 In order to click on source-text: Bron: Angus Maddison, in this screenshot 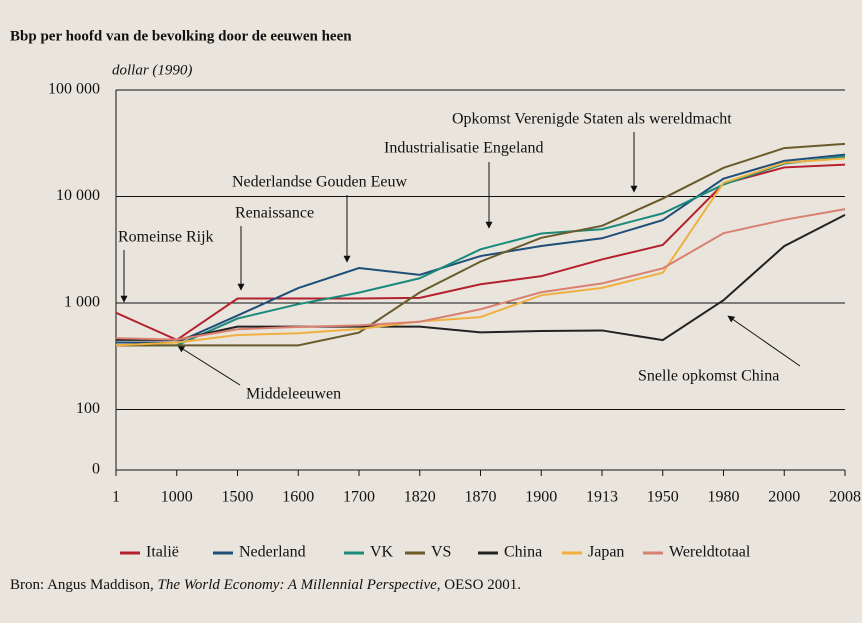, I will do `click(84, 585)`.